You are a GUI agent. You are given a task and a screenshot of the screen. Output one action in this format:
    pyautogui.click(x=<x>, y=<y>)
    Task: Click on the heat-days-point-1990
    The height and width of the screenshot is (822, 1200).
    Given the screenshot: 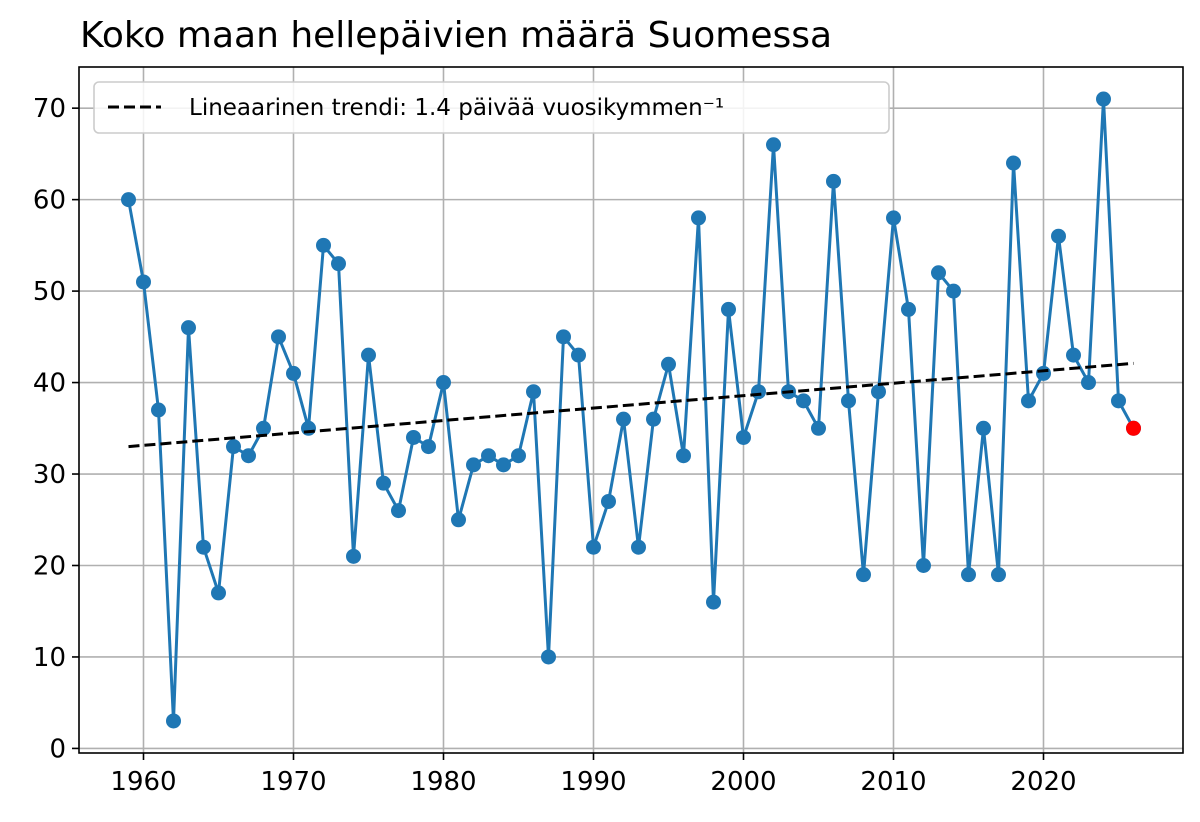 What is the action you would take?
    pyautogui.click(x=593, y=547)
    